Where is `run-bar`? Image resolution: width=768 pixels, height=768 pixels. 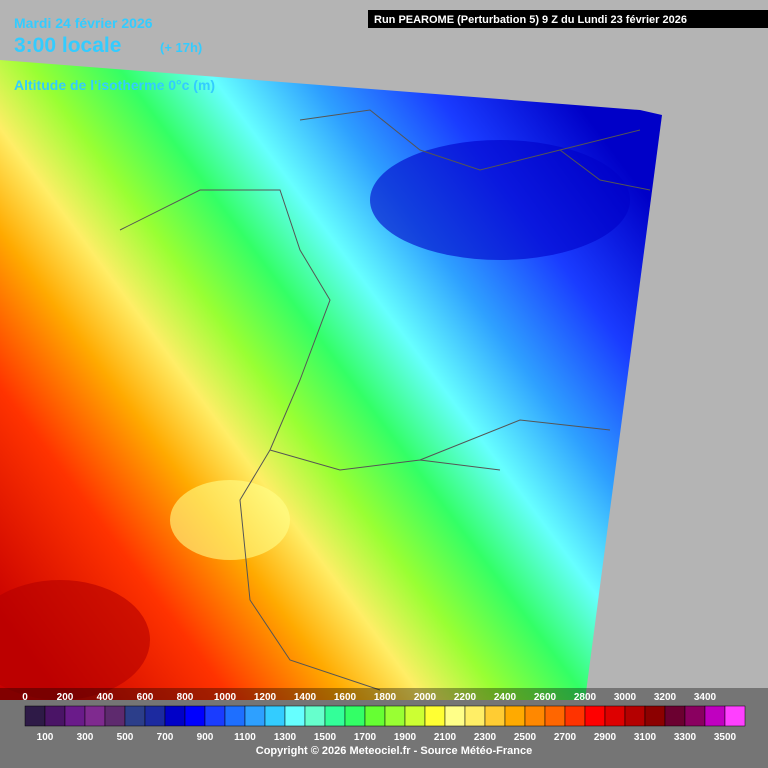 run-bar is located at coordinates (568, 19).